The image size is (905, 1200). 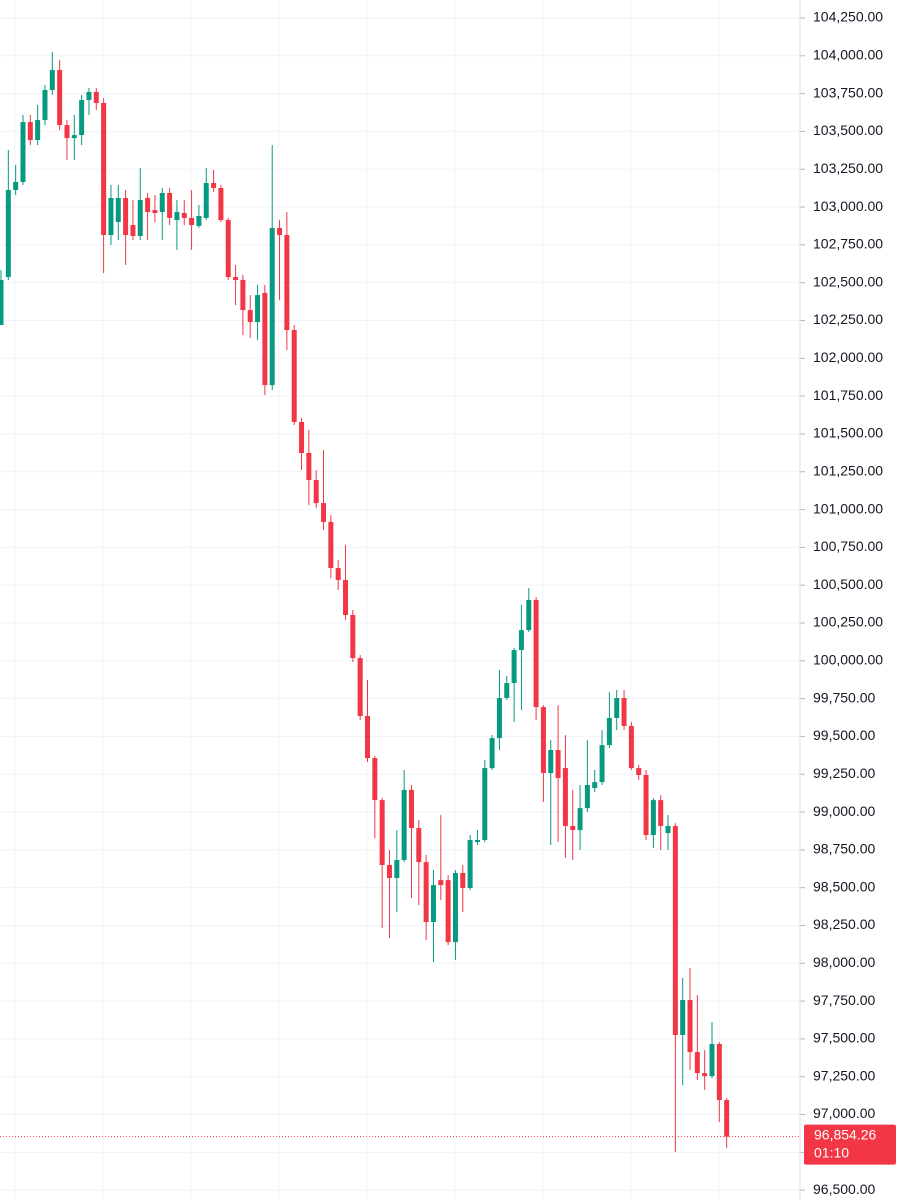 What do you see at coordinates (848, 319) in the screenshot?
I see `y-tick-label: 102,250.00` at bounding box center [848, 319].